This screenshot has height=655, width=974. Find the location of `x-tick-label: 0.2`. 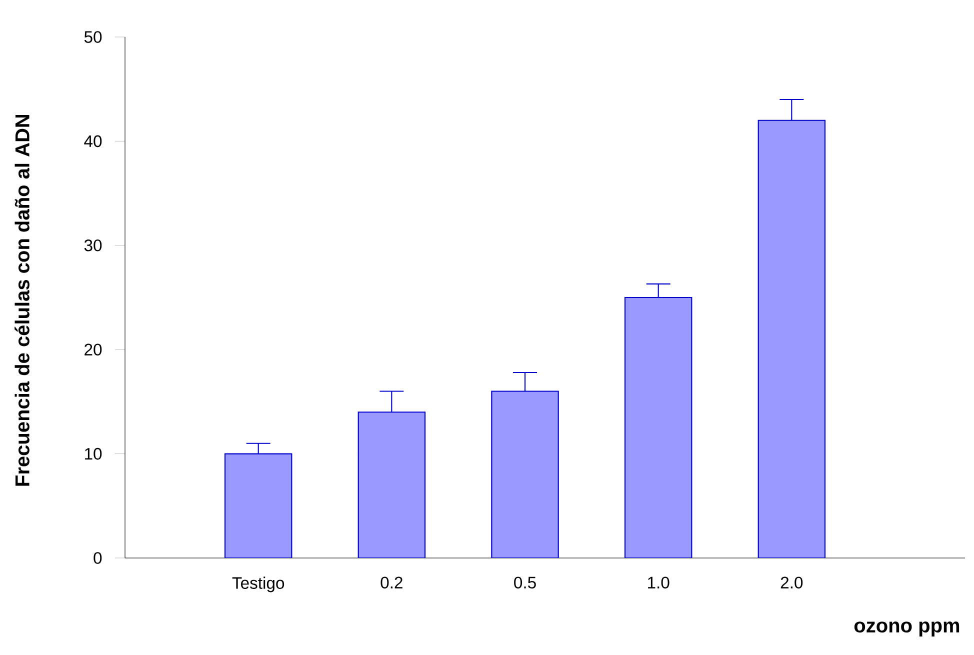

x-tick-label: 0.2 is located at coordinates (391, 582).